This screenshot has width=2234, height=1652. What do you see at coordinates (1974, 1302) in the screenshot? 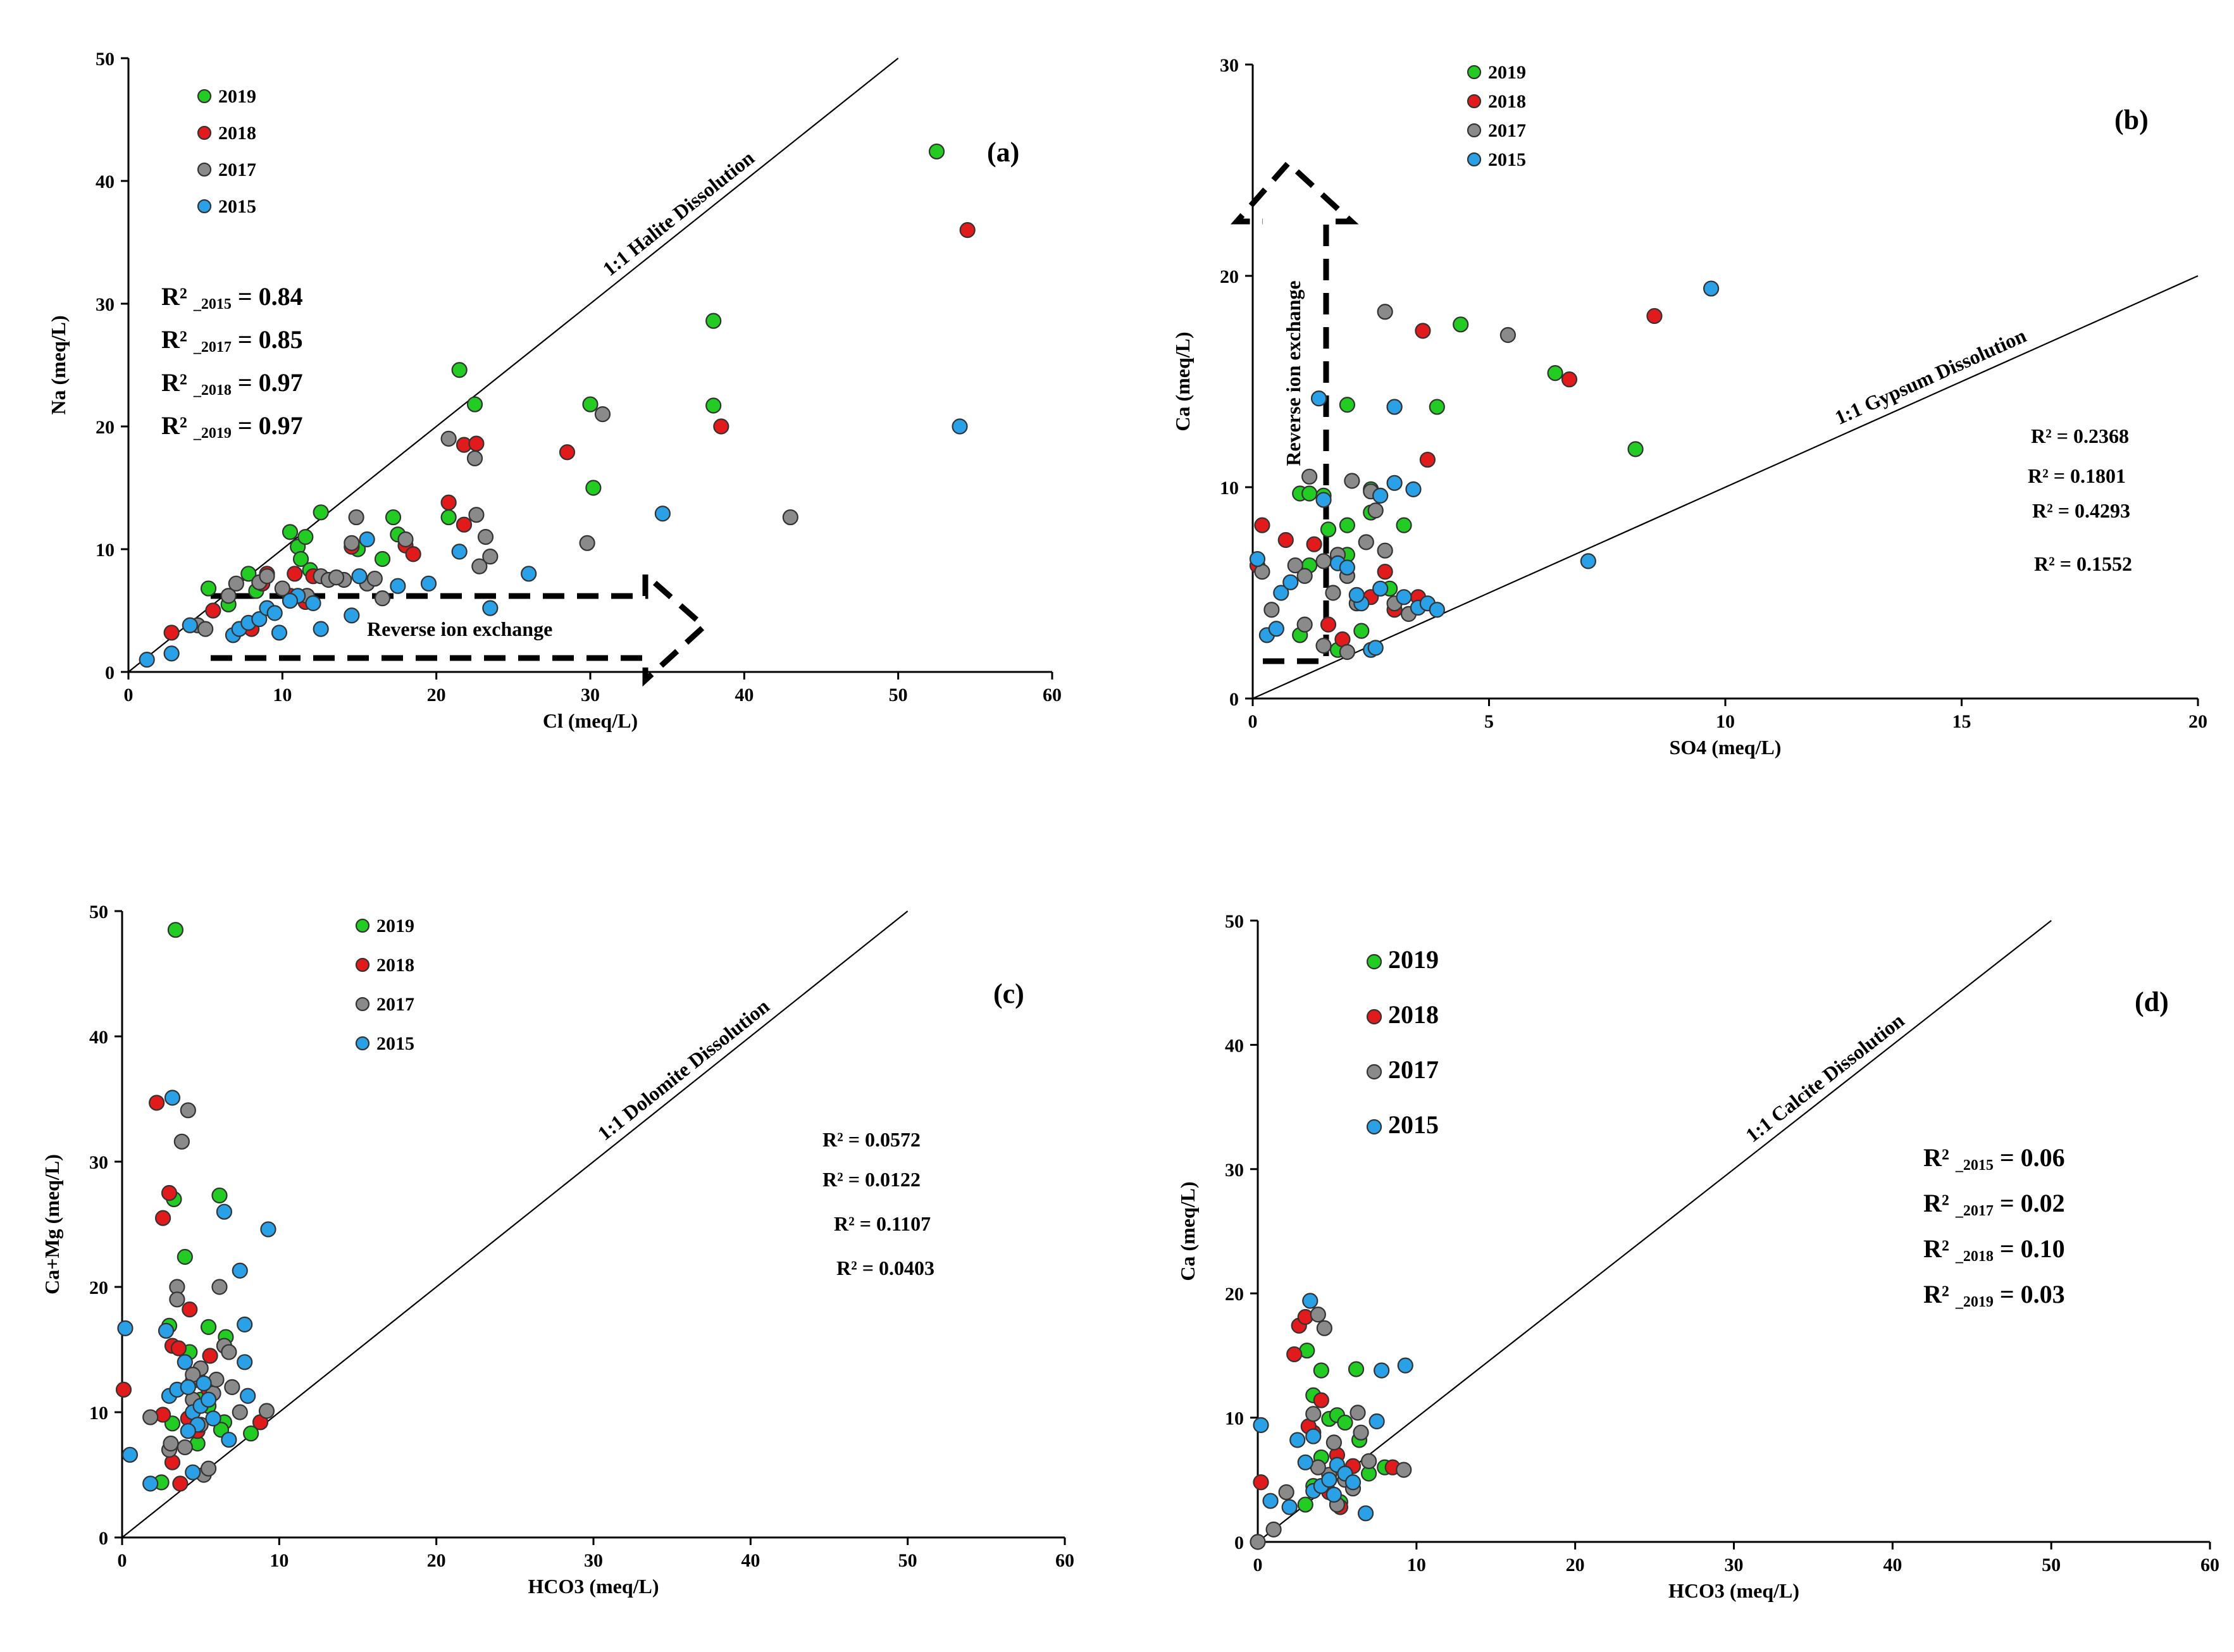
I see `r-squared-year: _2019` at bounding box center [1974, 1302].